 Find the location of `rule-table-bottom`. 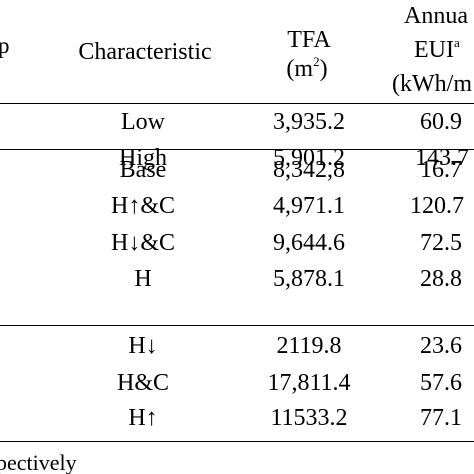

rule-table-bottom is located at coordinates (237, 442).